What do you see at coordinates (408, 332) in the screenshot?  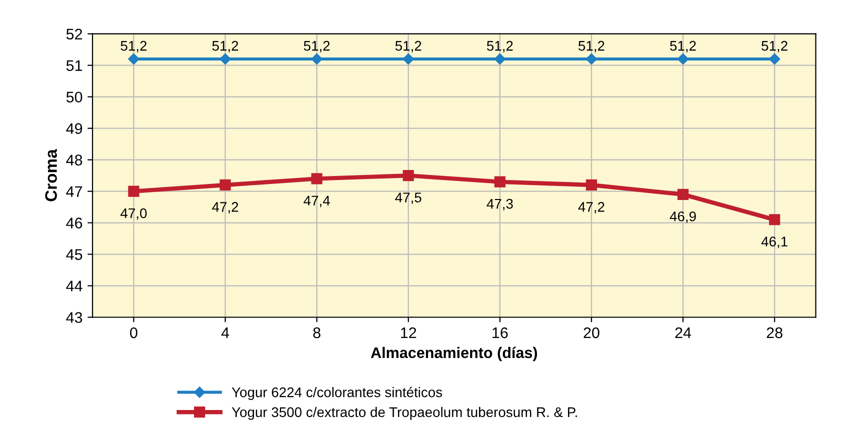 I see `x-tick-label: 12` at bounding box center [408, 332].